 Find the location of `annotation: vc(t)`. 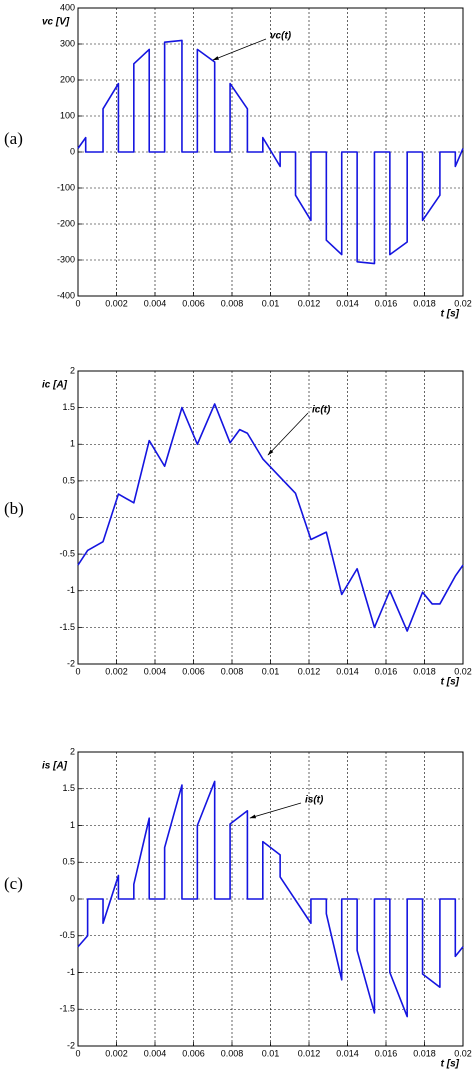

annotation: vc(t) is located at coordinates (281, 36).